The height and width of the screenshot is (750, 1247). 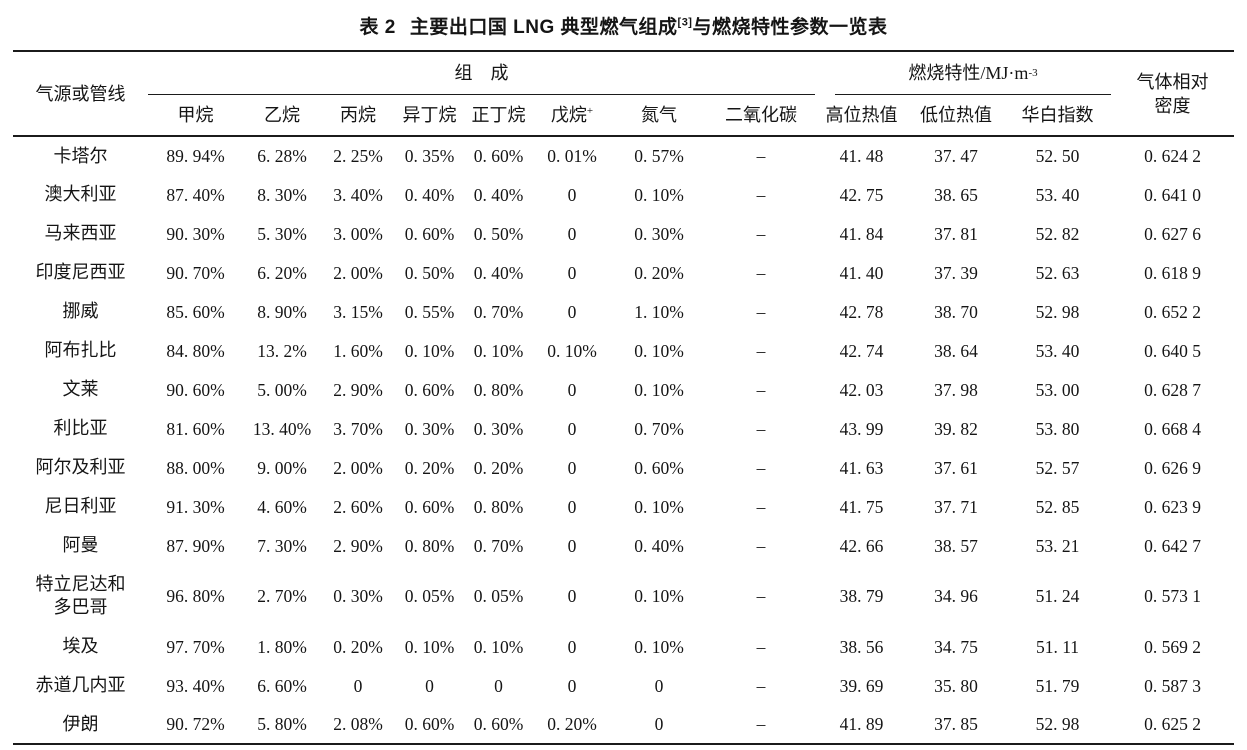 I want to click on row-cell: 88. 00%, so click(x=195, y=467).